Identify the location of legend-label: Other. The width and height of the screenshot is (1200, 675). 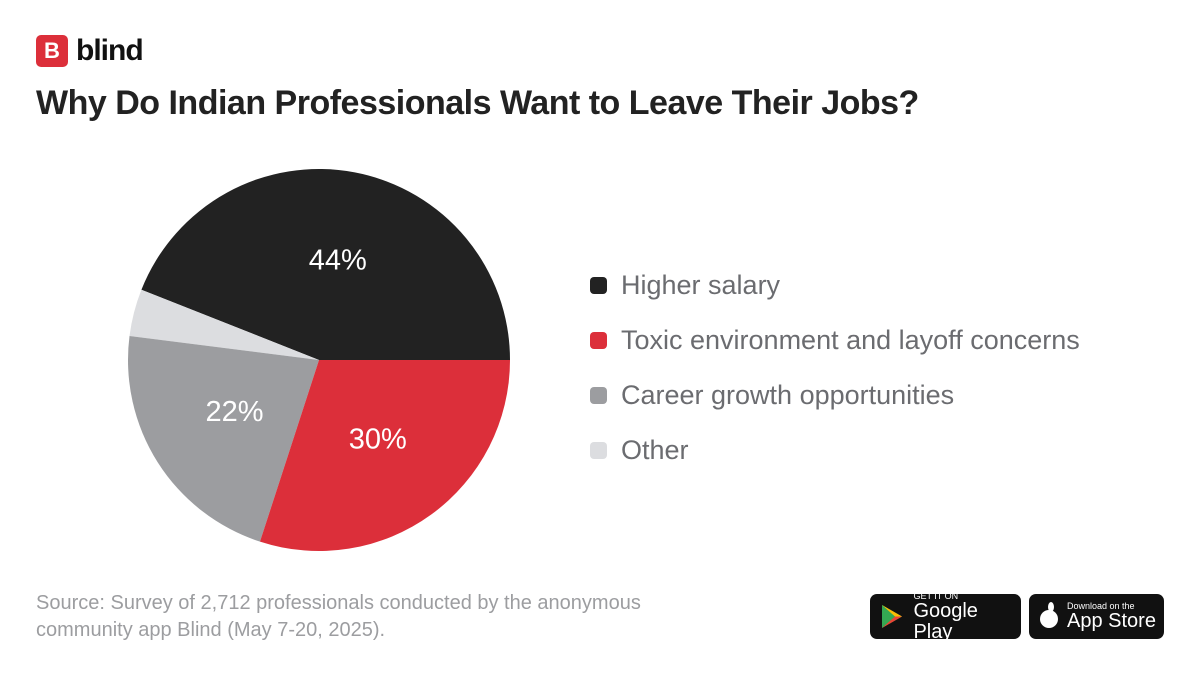
(655, 450).